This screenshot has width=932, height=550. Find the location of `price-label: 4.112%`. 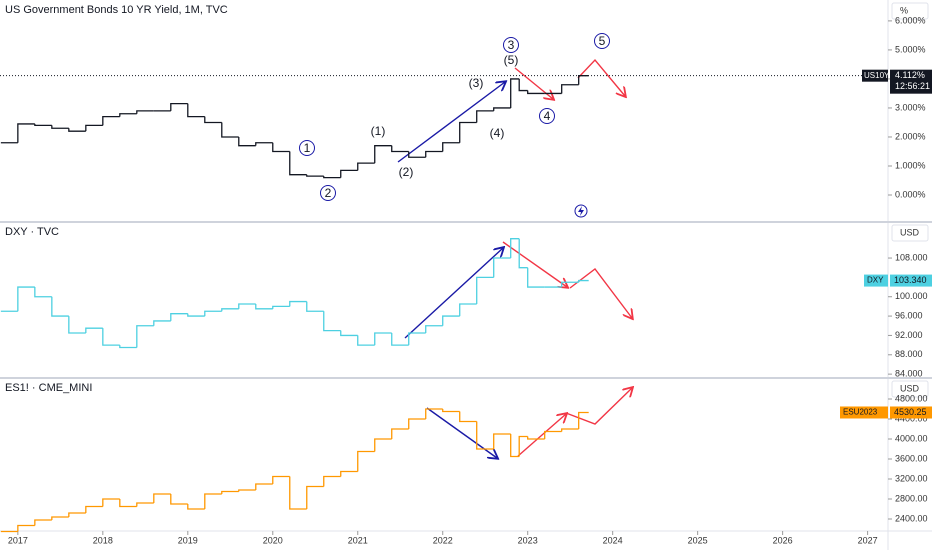

price-label: 4.112% is located at coordinates (910, 75).